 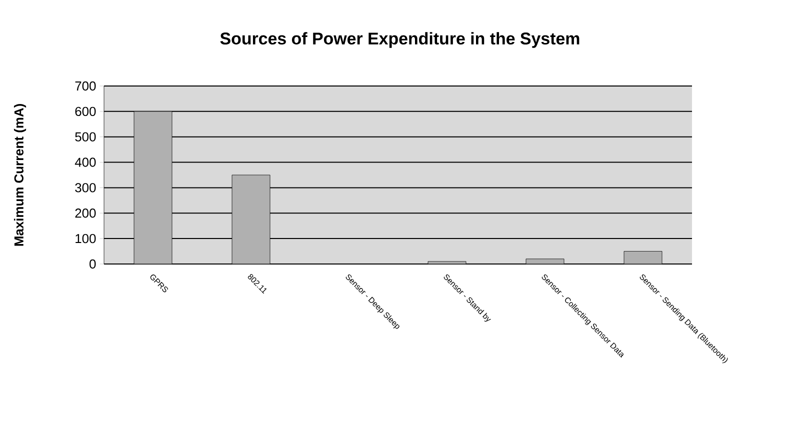 I want to click on chart-title: Sources of Power Expenditure in the System, so click(x=400, y=40).